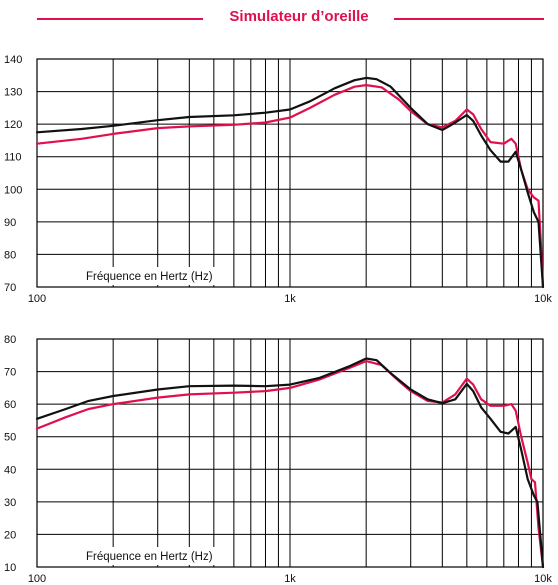 Image resolution: width=558 pixels, height=585 pixels. What do you see at coordinates (10, 503) in the screenshot?
I see `y-tick-label: 30` at bounding box center [10, 503].